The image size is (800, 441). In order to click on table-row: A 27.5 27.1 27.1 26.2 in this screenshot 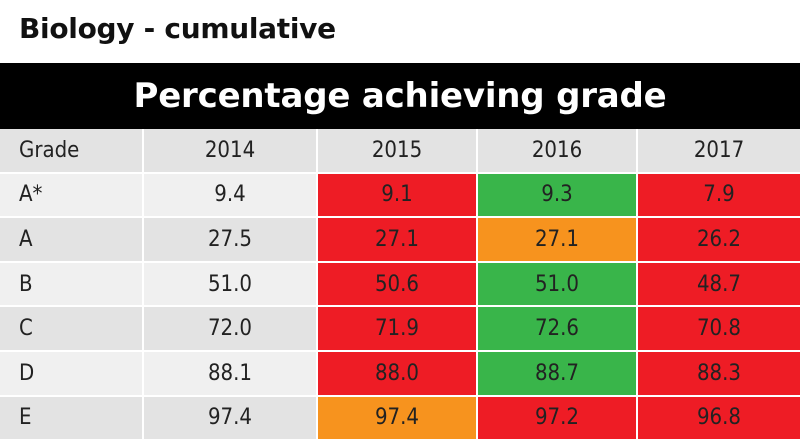, I will do `click(400, 240)`.